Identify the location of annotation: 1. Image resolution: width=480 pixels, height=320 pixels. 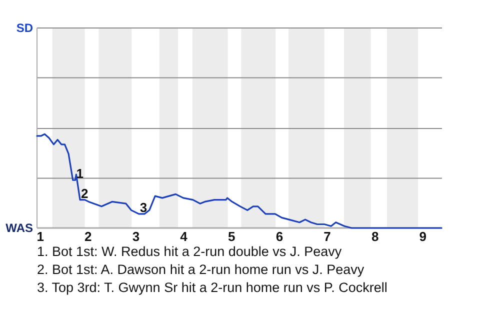
(80, 174).